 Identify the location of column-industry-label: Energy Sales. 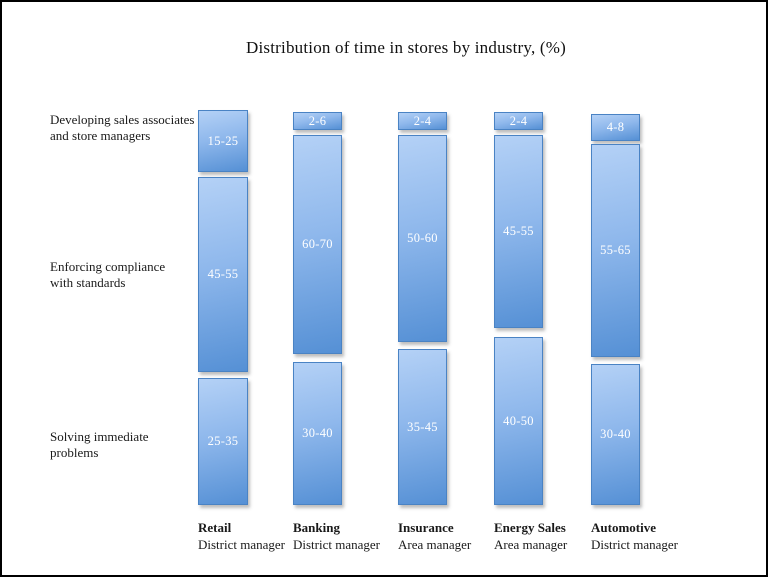
(530, 527).